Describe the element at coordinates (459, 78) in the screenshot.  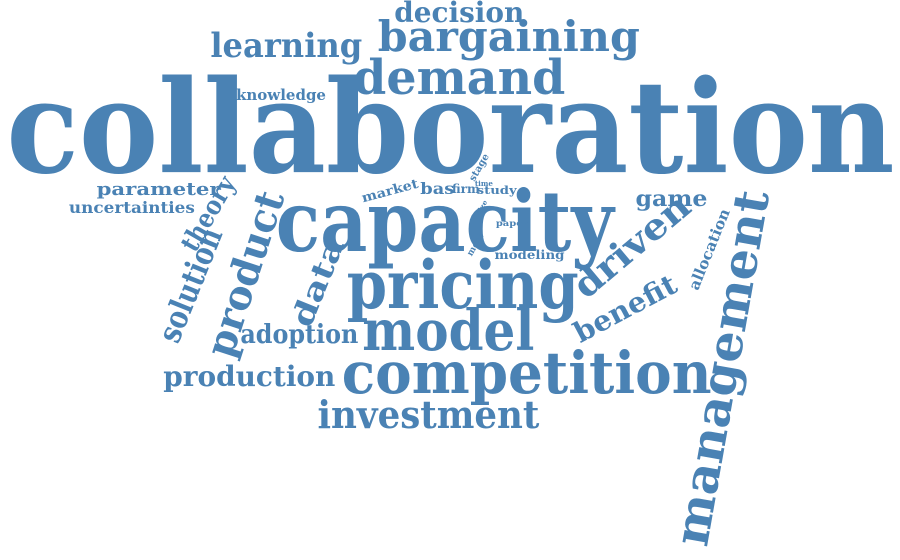
I see `word-demand: demand` at that location.